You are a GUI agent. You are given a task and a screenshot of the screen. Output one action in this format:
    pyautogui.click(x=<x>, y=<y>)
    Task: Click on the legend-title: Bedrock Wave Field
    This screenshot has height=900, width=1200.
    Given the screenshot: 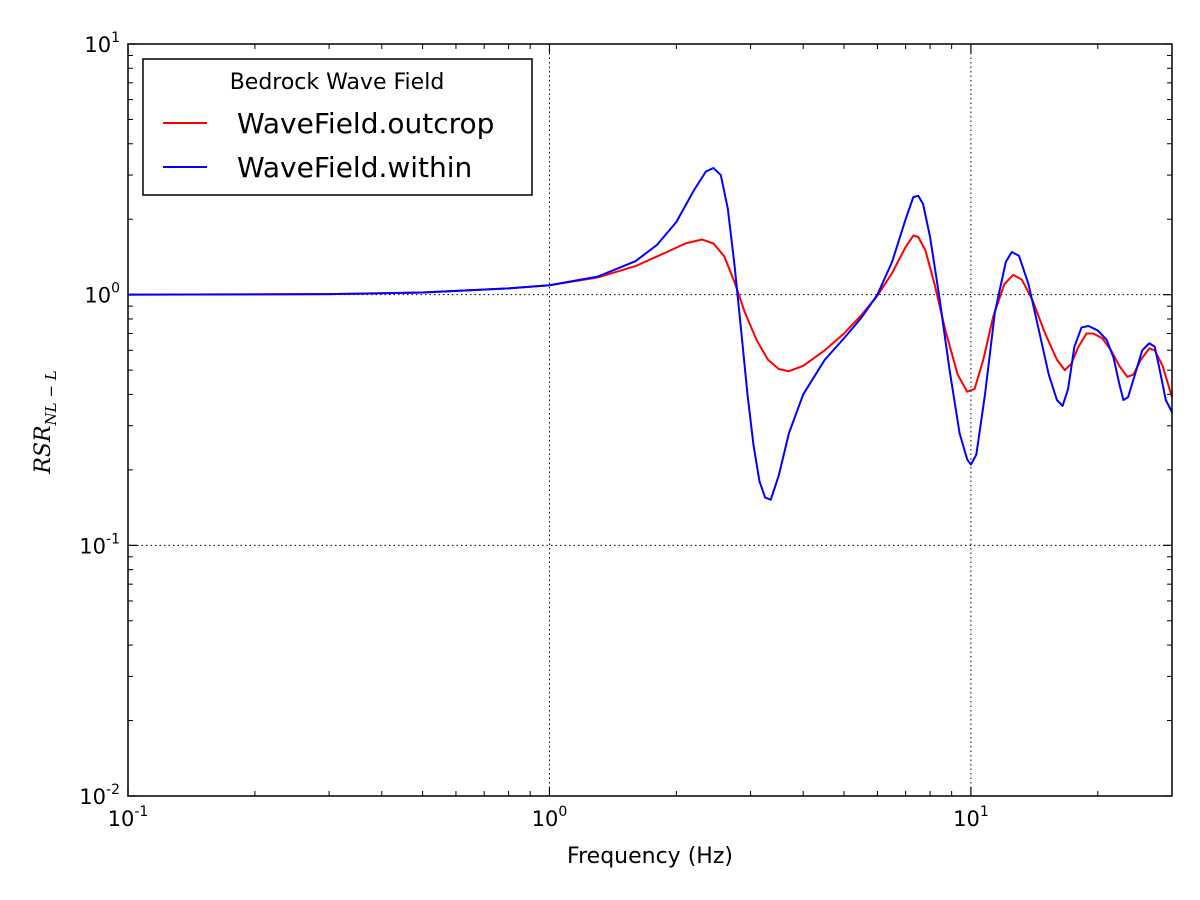 What is the action you would take?
    pyautogui.click(x=337, y=82)
    